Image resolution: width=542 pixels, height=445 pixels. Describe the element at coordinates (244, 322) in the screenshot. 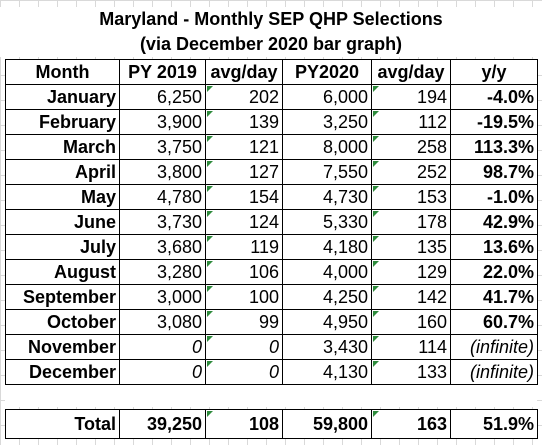

I see `cell-avg-2019: 99` at that location.